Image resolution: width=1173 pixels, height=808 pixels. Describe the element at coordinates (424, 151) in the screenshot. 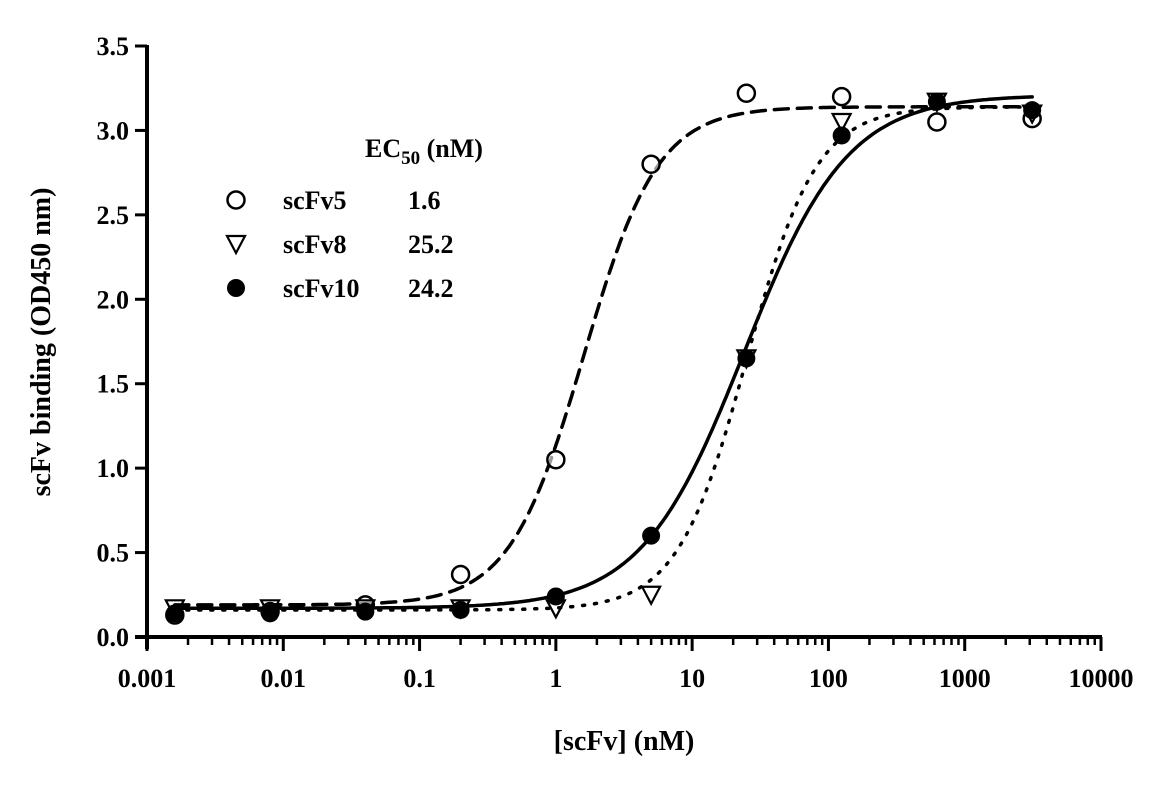

I see `legend-title: EC50 (nM)` at that location.